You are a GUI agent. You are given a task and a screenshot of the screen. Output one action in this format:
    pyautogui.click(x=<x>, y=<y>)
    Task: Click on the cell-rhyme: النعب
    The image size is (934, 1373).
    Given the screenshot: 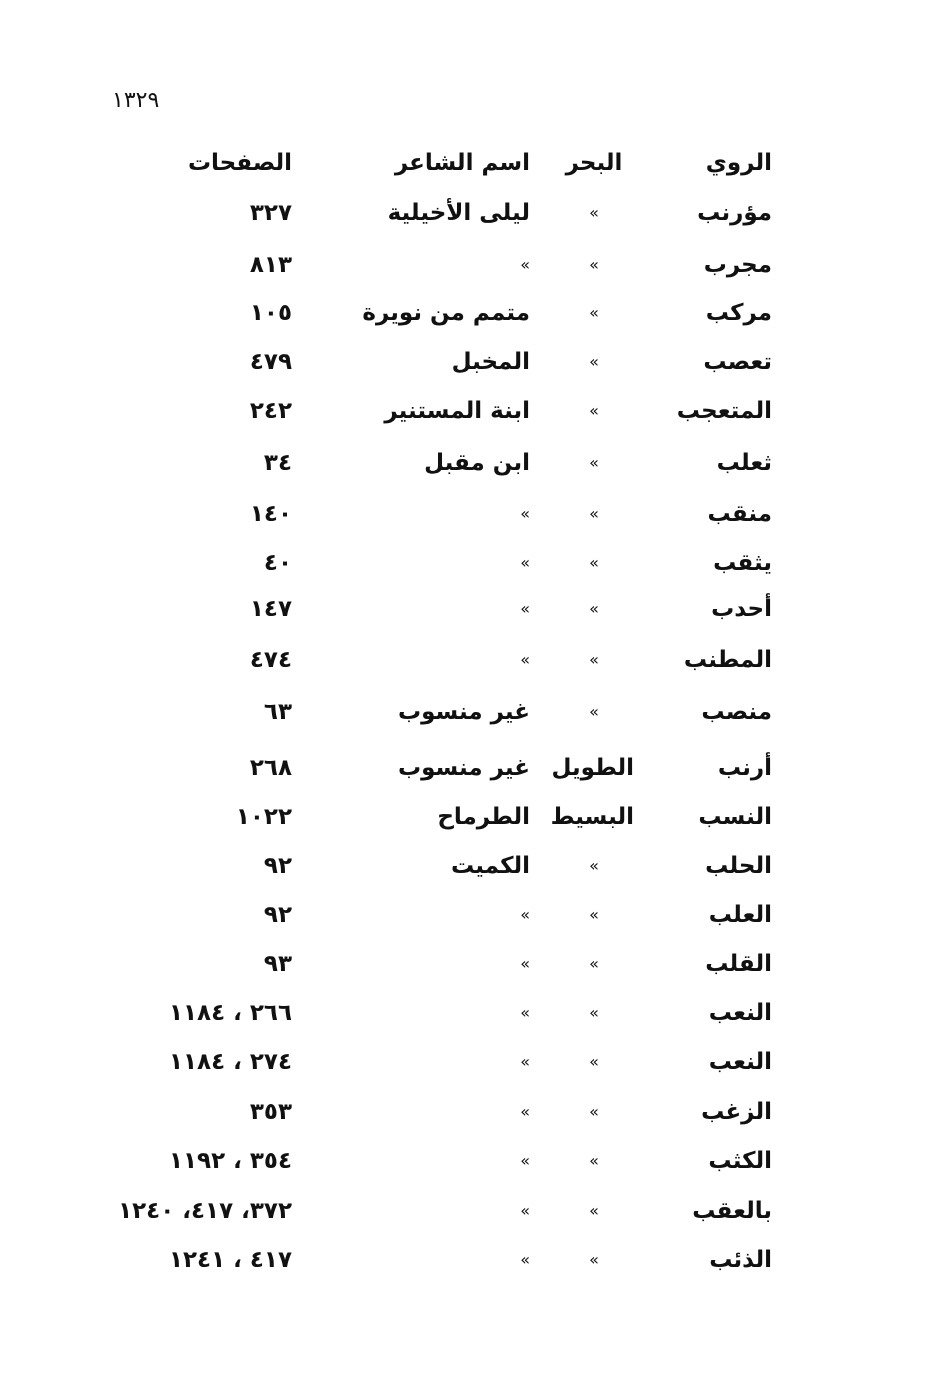 What is the action you would take?
    pyautogui.click(x=740, y=1013)
    